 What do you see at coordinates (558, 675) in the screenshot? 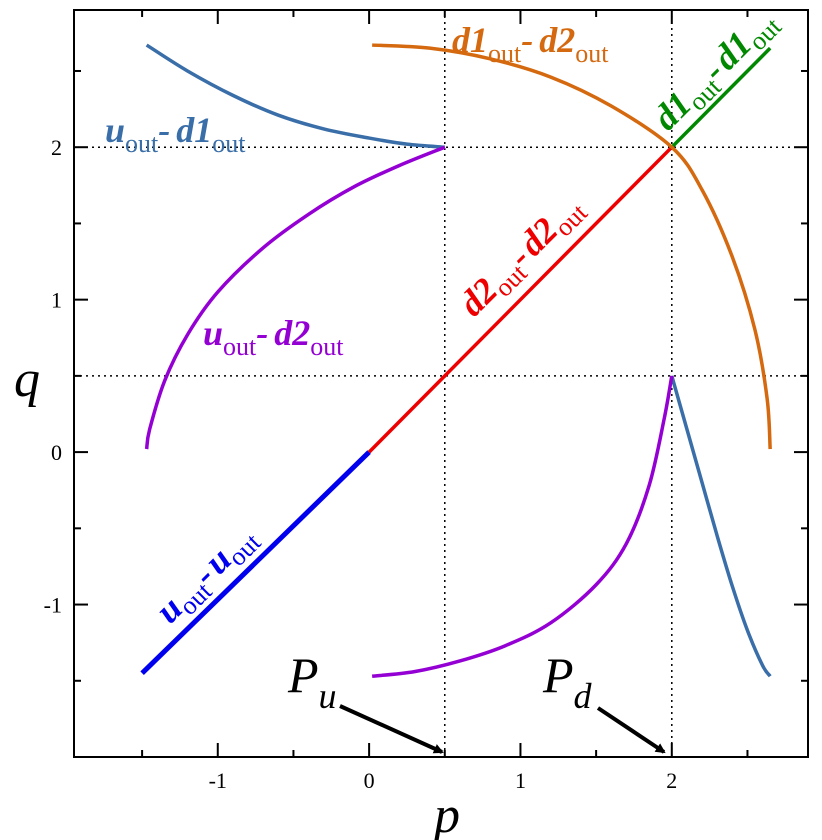
I see `annotation-p-d-main: P` at bounding box center [558, 675].